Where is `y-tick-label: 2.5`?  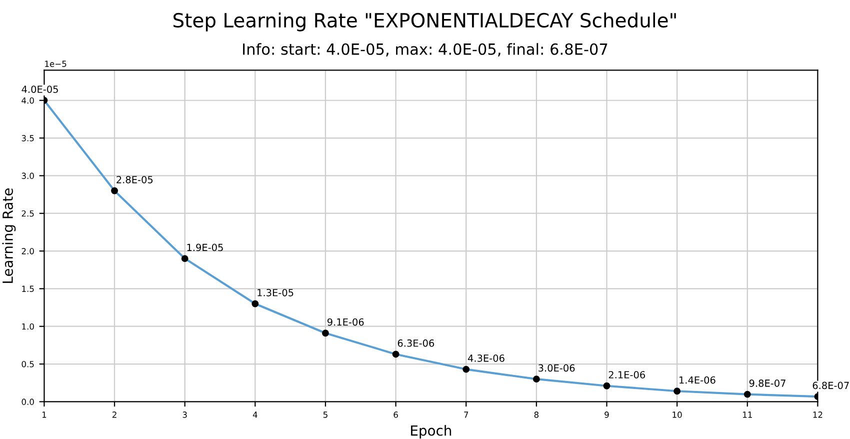
y-tick-label: 2.5 is located at coordinates (28, 213).